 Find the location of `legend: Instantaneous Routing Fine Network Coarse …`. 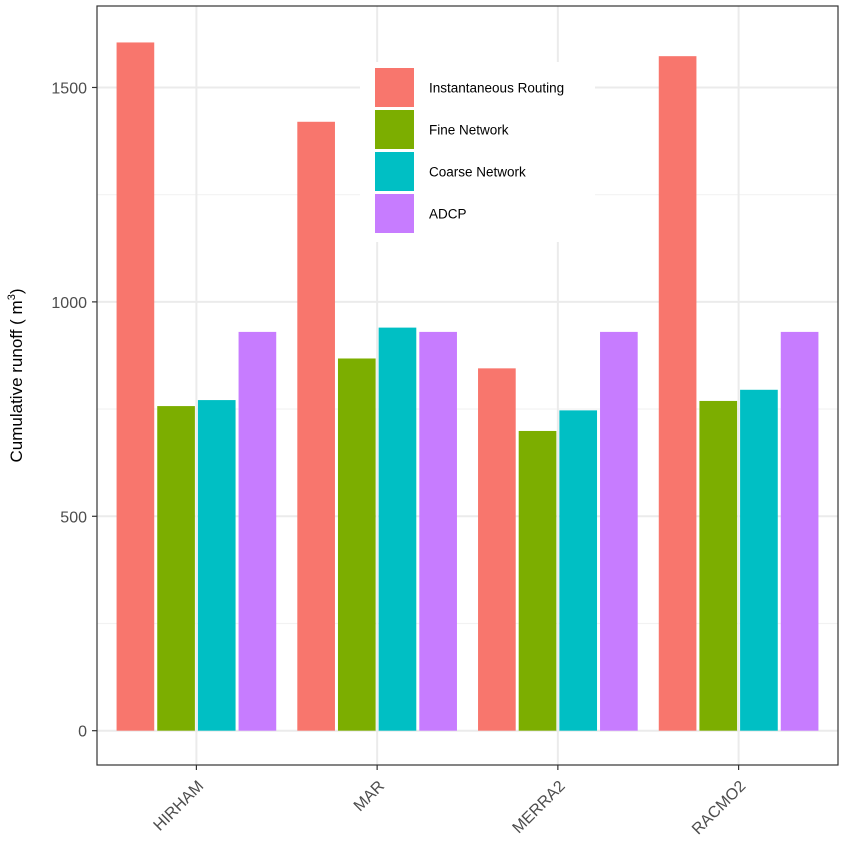

legend: Instantaneous Routing Fine Network Coarse … is located at coordinates (477, 152).